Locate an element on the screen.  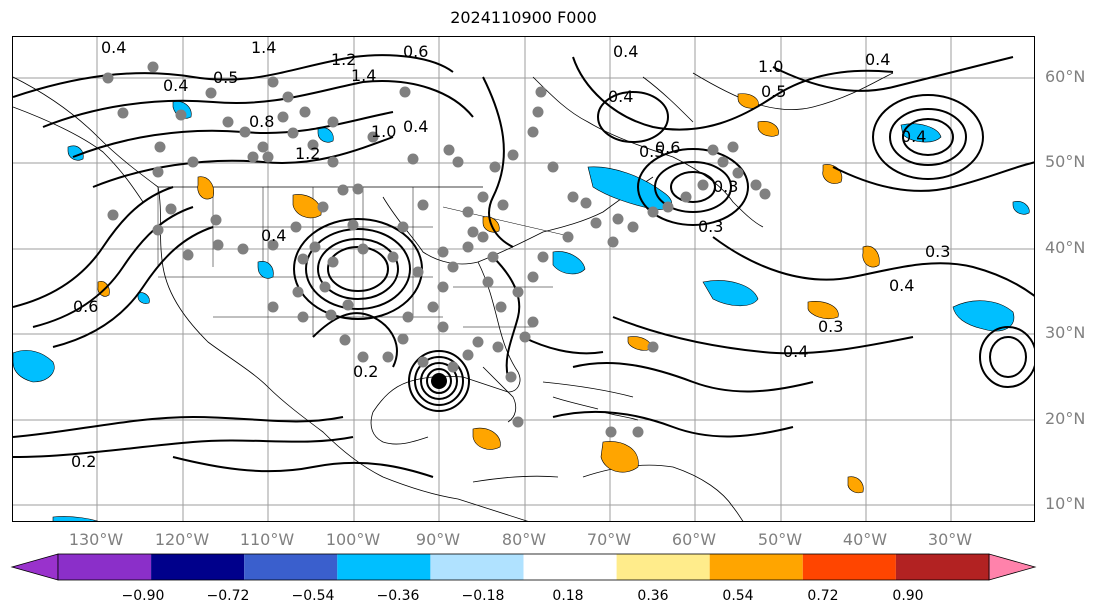
contour-label: 0.5 is located at coordinates (651, 151).